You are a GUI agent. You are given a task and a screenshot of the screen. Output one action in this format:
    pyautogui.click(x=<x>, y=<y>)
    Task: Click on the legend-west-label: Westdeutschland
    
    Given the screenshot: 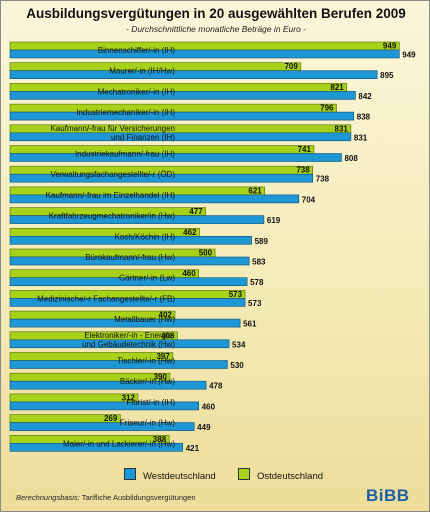 What is the action you would take?
    pyautogui.click(x=179, y=476)
    